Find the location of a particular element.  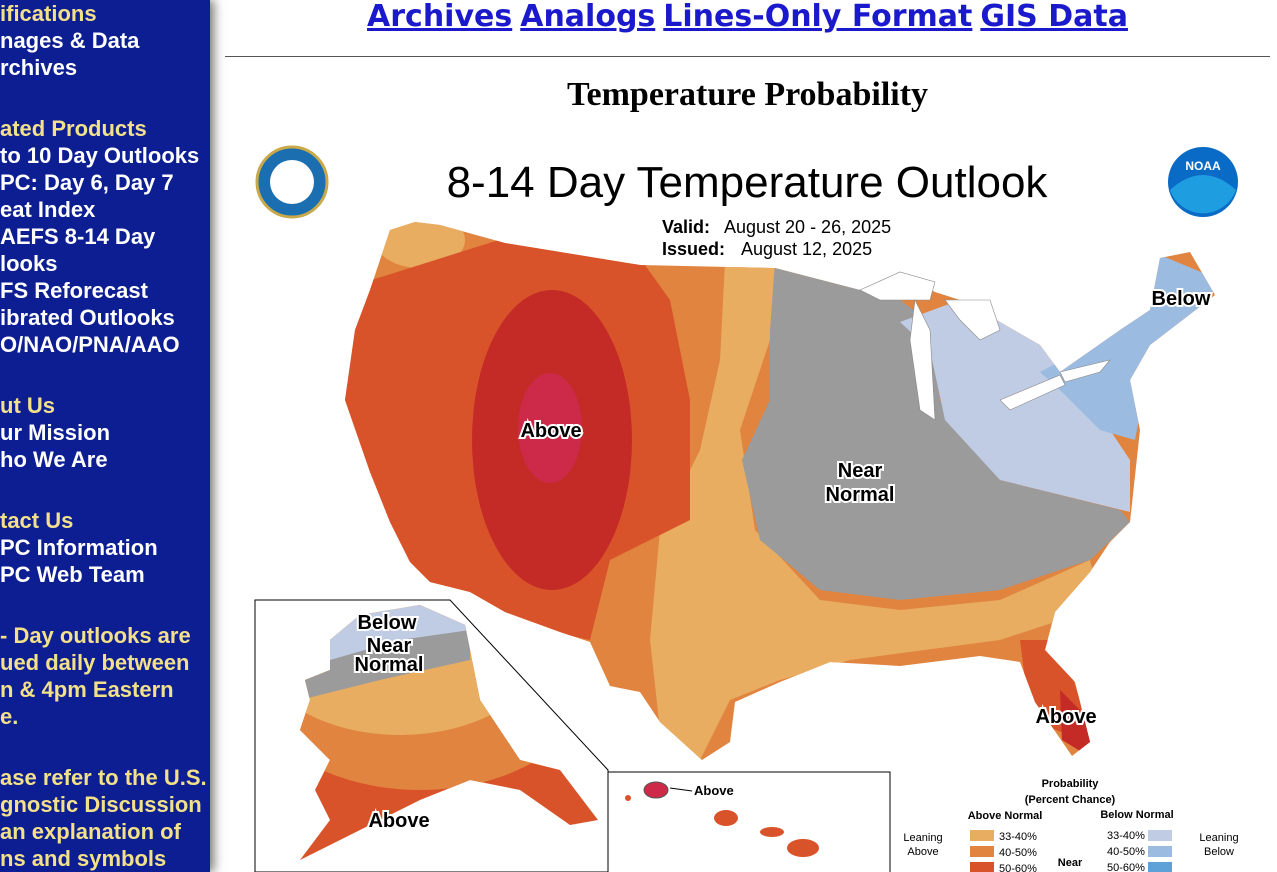

noaa-wave is located at coordinates (1203, 194).